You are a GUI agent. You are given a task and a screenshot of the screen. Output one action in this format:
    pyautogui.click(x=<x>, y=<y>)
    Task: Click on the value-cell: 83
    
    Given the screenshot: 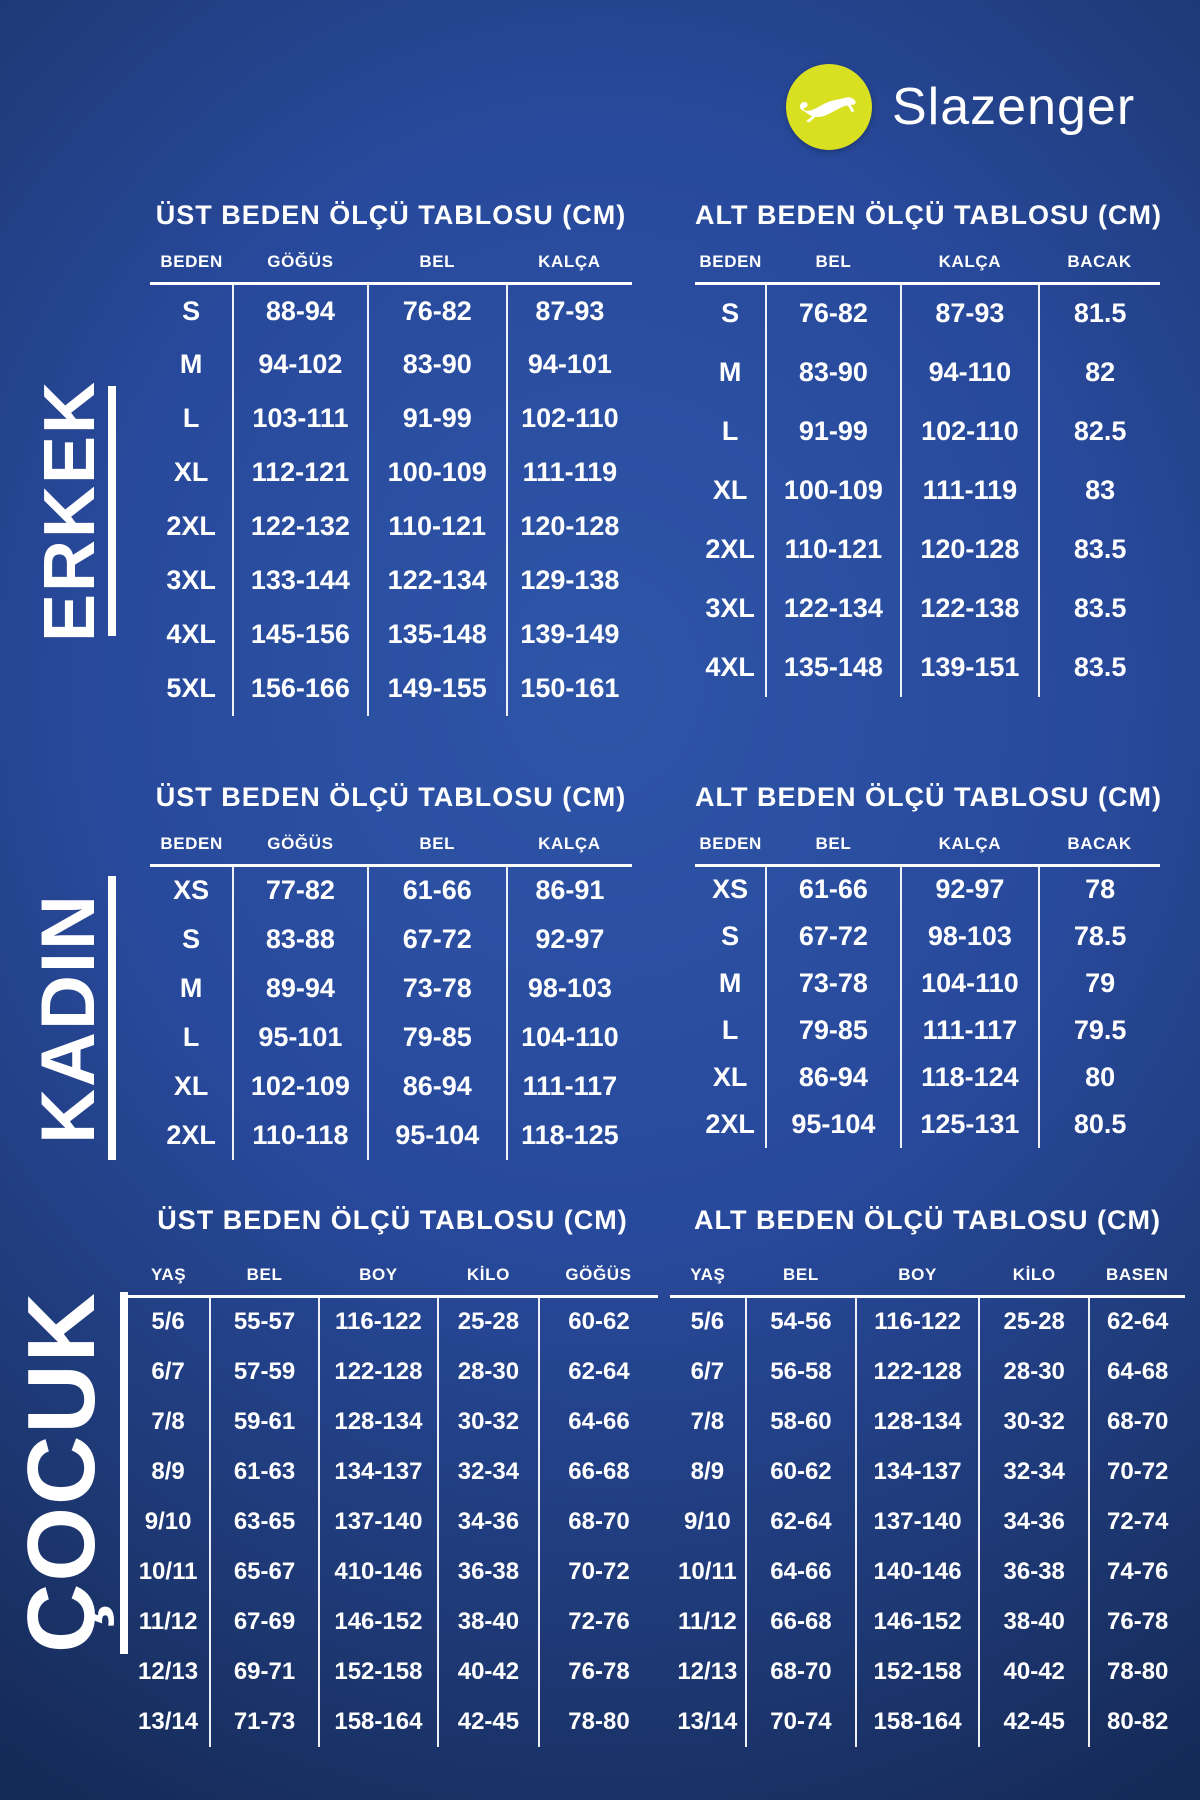 What is the action you would take?
    pyautogui.click(x=1099, y=490)
    